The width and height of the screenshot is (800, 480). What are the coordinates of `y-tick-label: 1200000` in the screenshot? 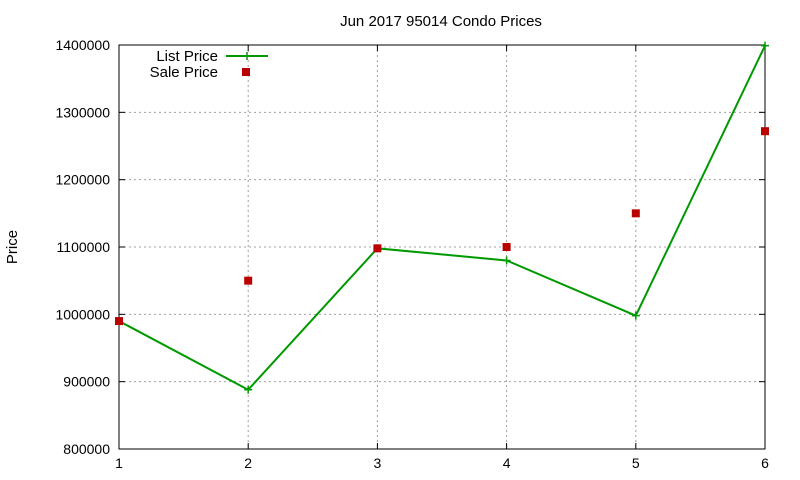 It's located at (82, 180).